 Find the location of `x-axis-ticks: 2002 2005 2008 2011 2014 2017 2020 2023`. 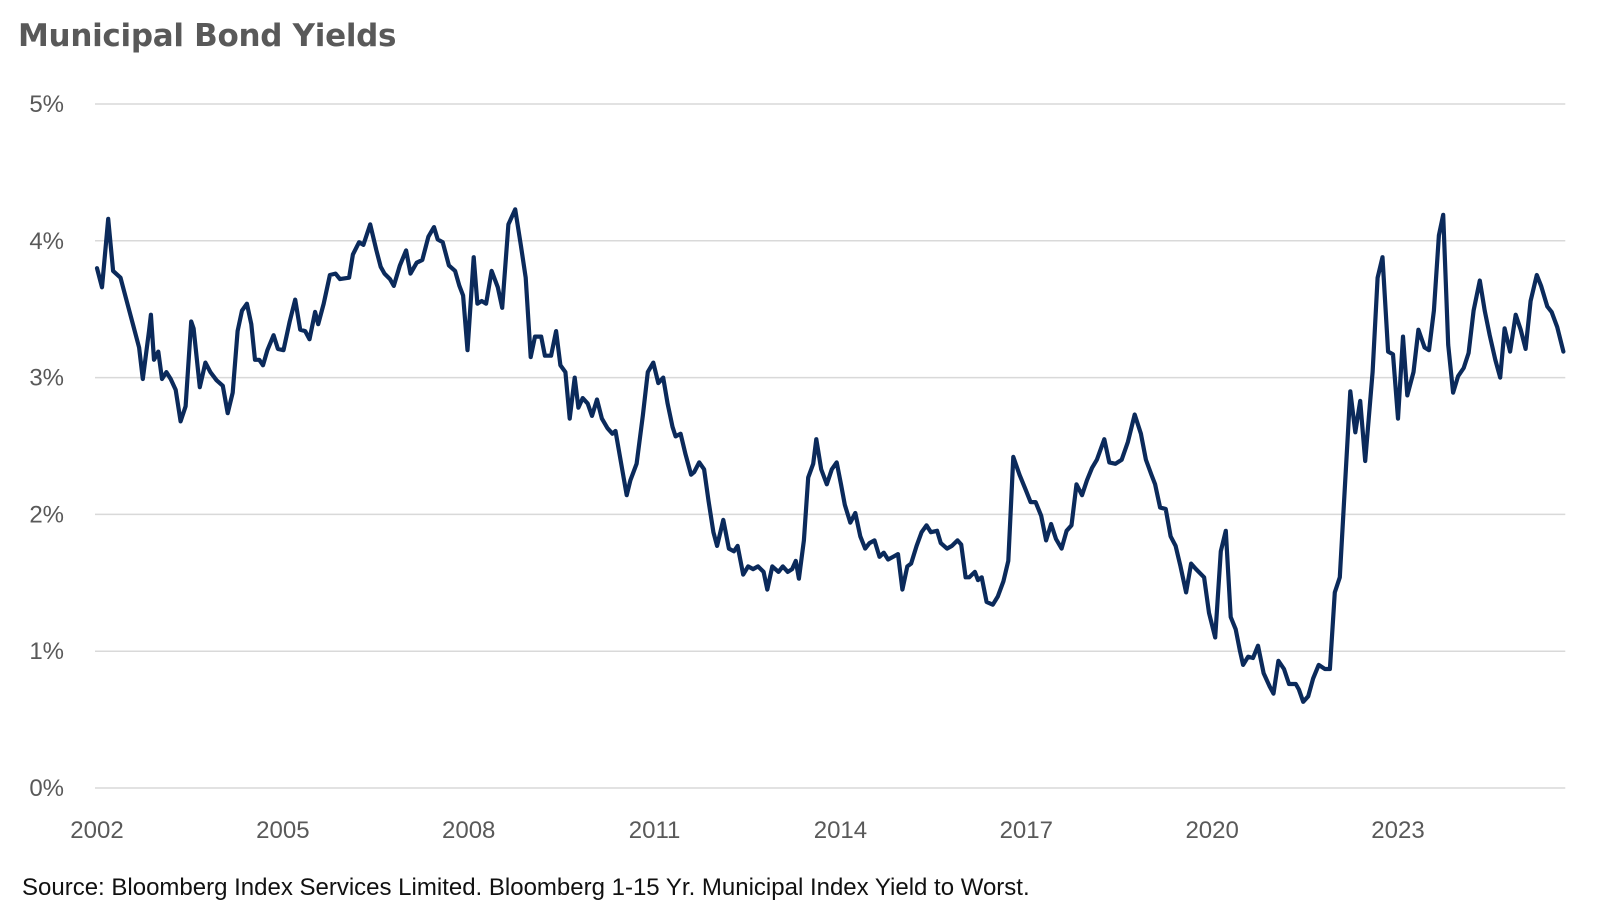

x-axis-ticks: 2002 2005 2008 2011 2014 2017 2020 2023 is located at coordinates (747, 830).